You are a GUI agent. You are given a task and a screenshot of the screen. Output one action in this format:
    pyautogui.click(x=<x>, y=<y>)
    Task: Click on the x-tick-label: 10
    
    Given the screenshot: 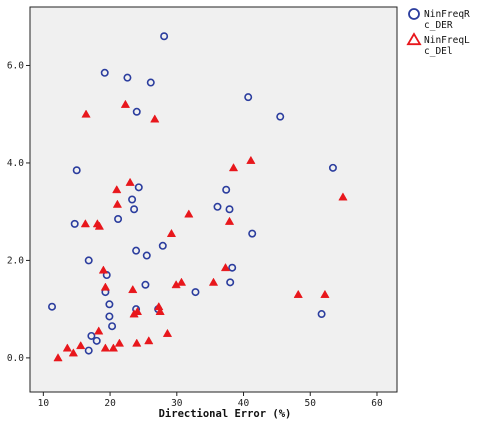 What is the action you would take?
    pyautogui.click(x=44, y=403)
    